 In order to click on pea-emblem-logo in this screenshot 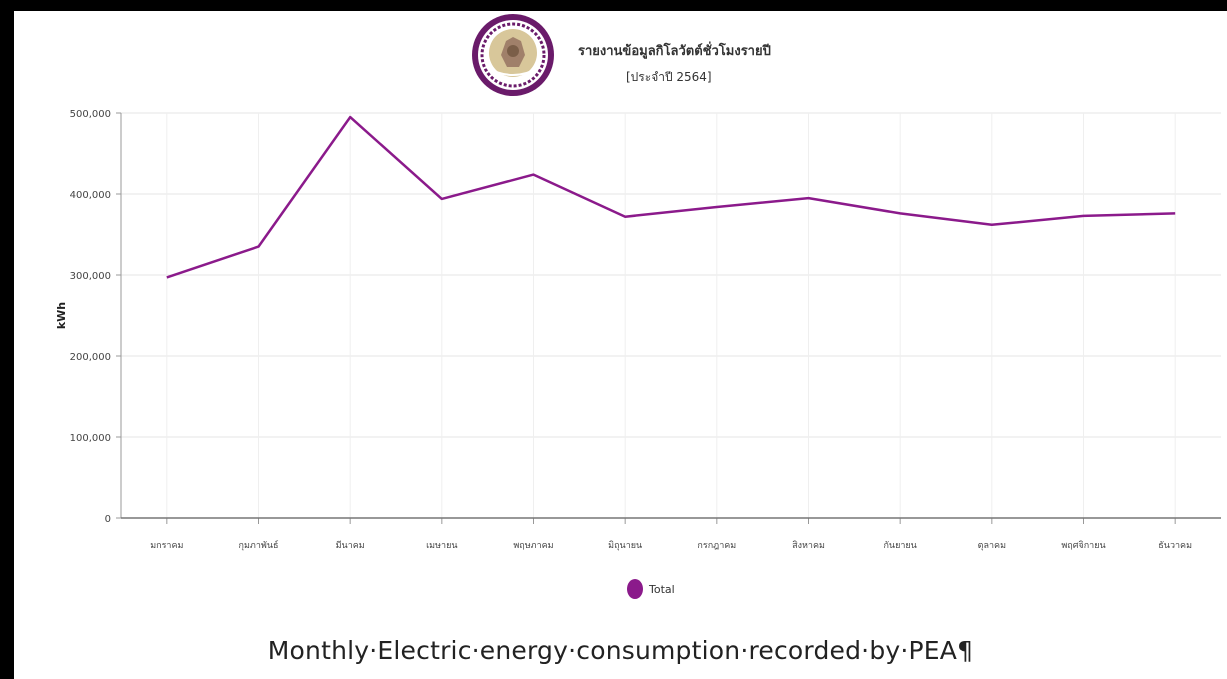, I will do `click(513, 55)`.